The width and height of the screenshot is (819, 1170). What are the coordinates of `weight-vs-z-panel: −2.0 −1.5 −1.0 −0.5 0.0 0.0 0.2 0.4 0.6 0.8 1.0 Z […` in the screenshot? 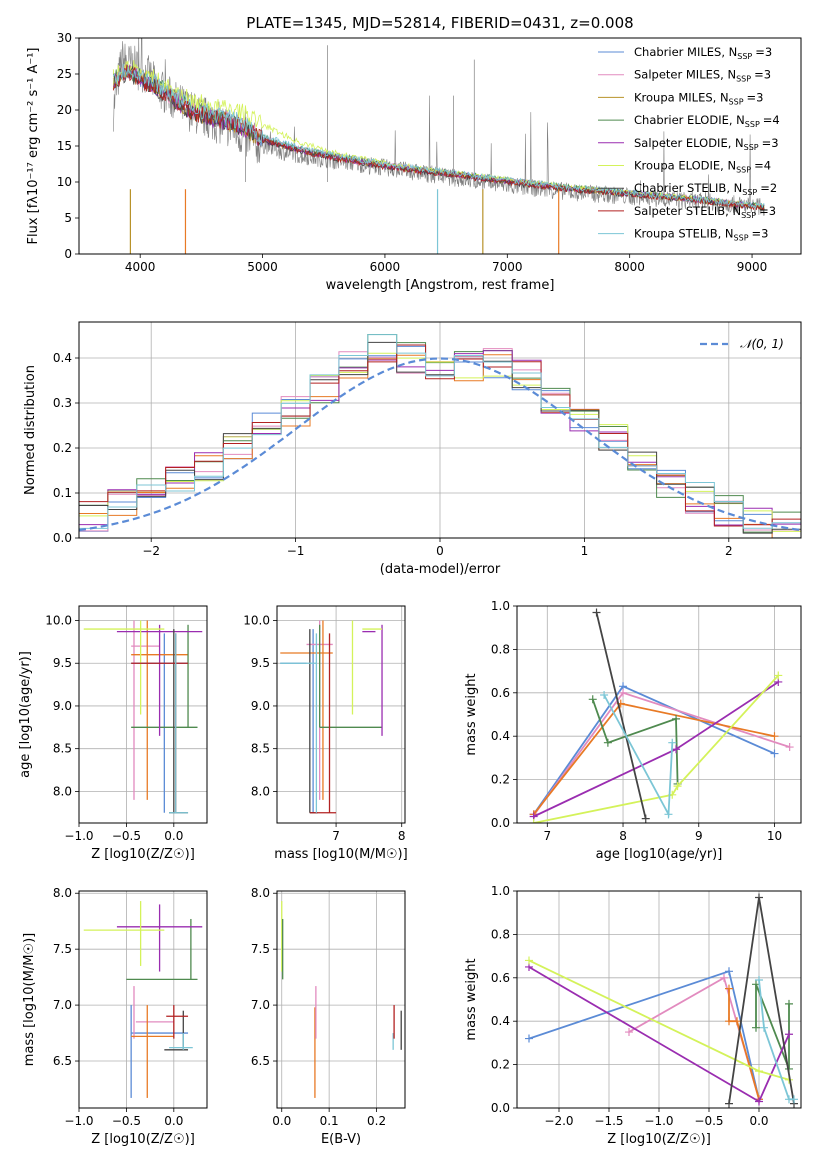 It's located at (633, 1015).